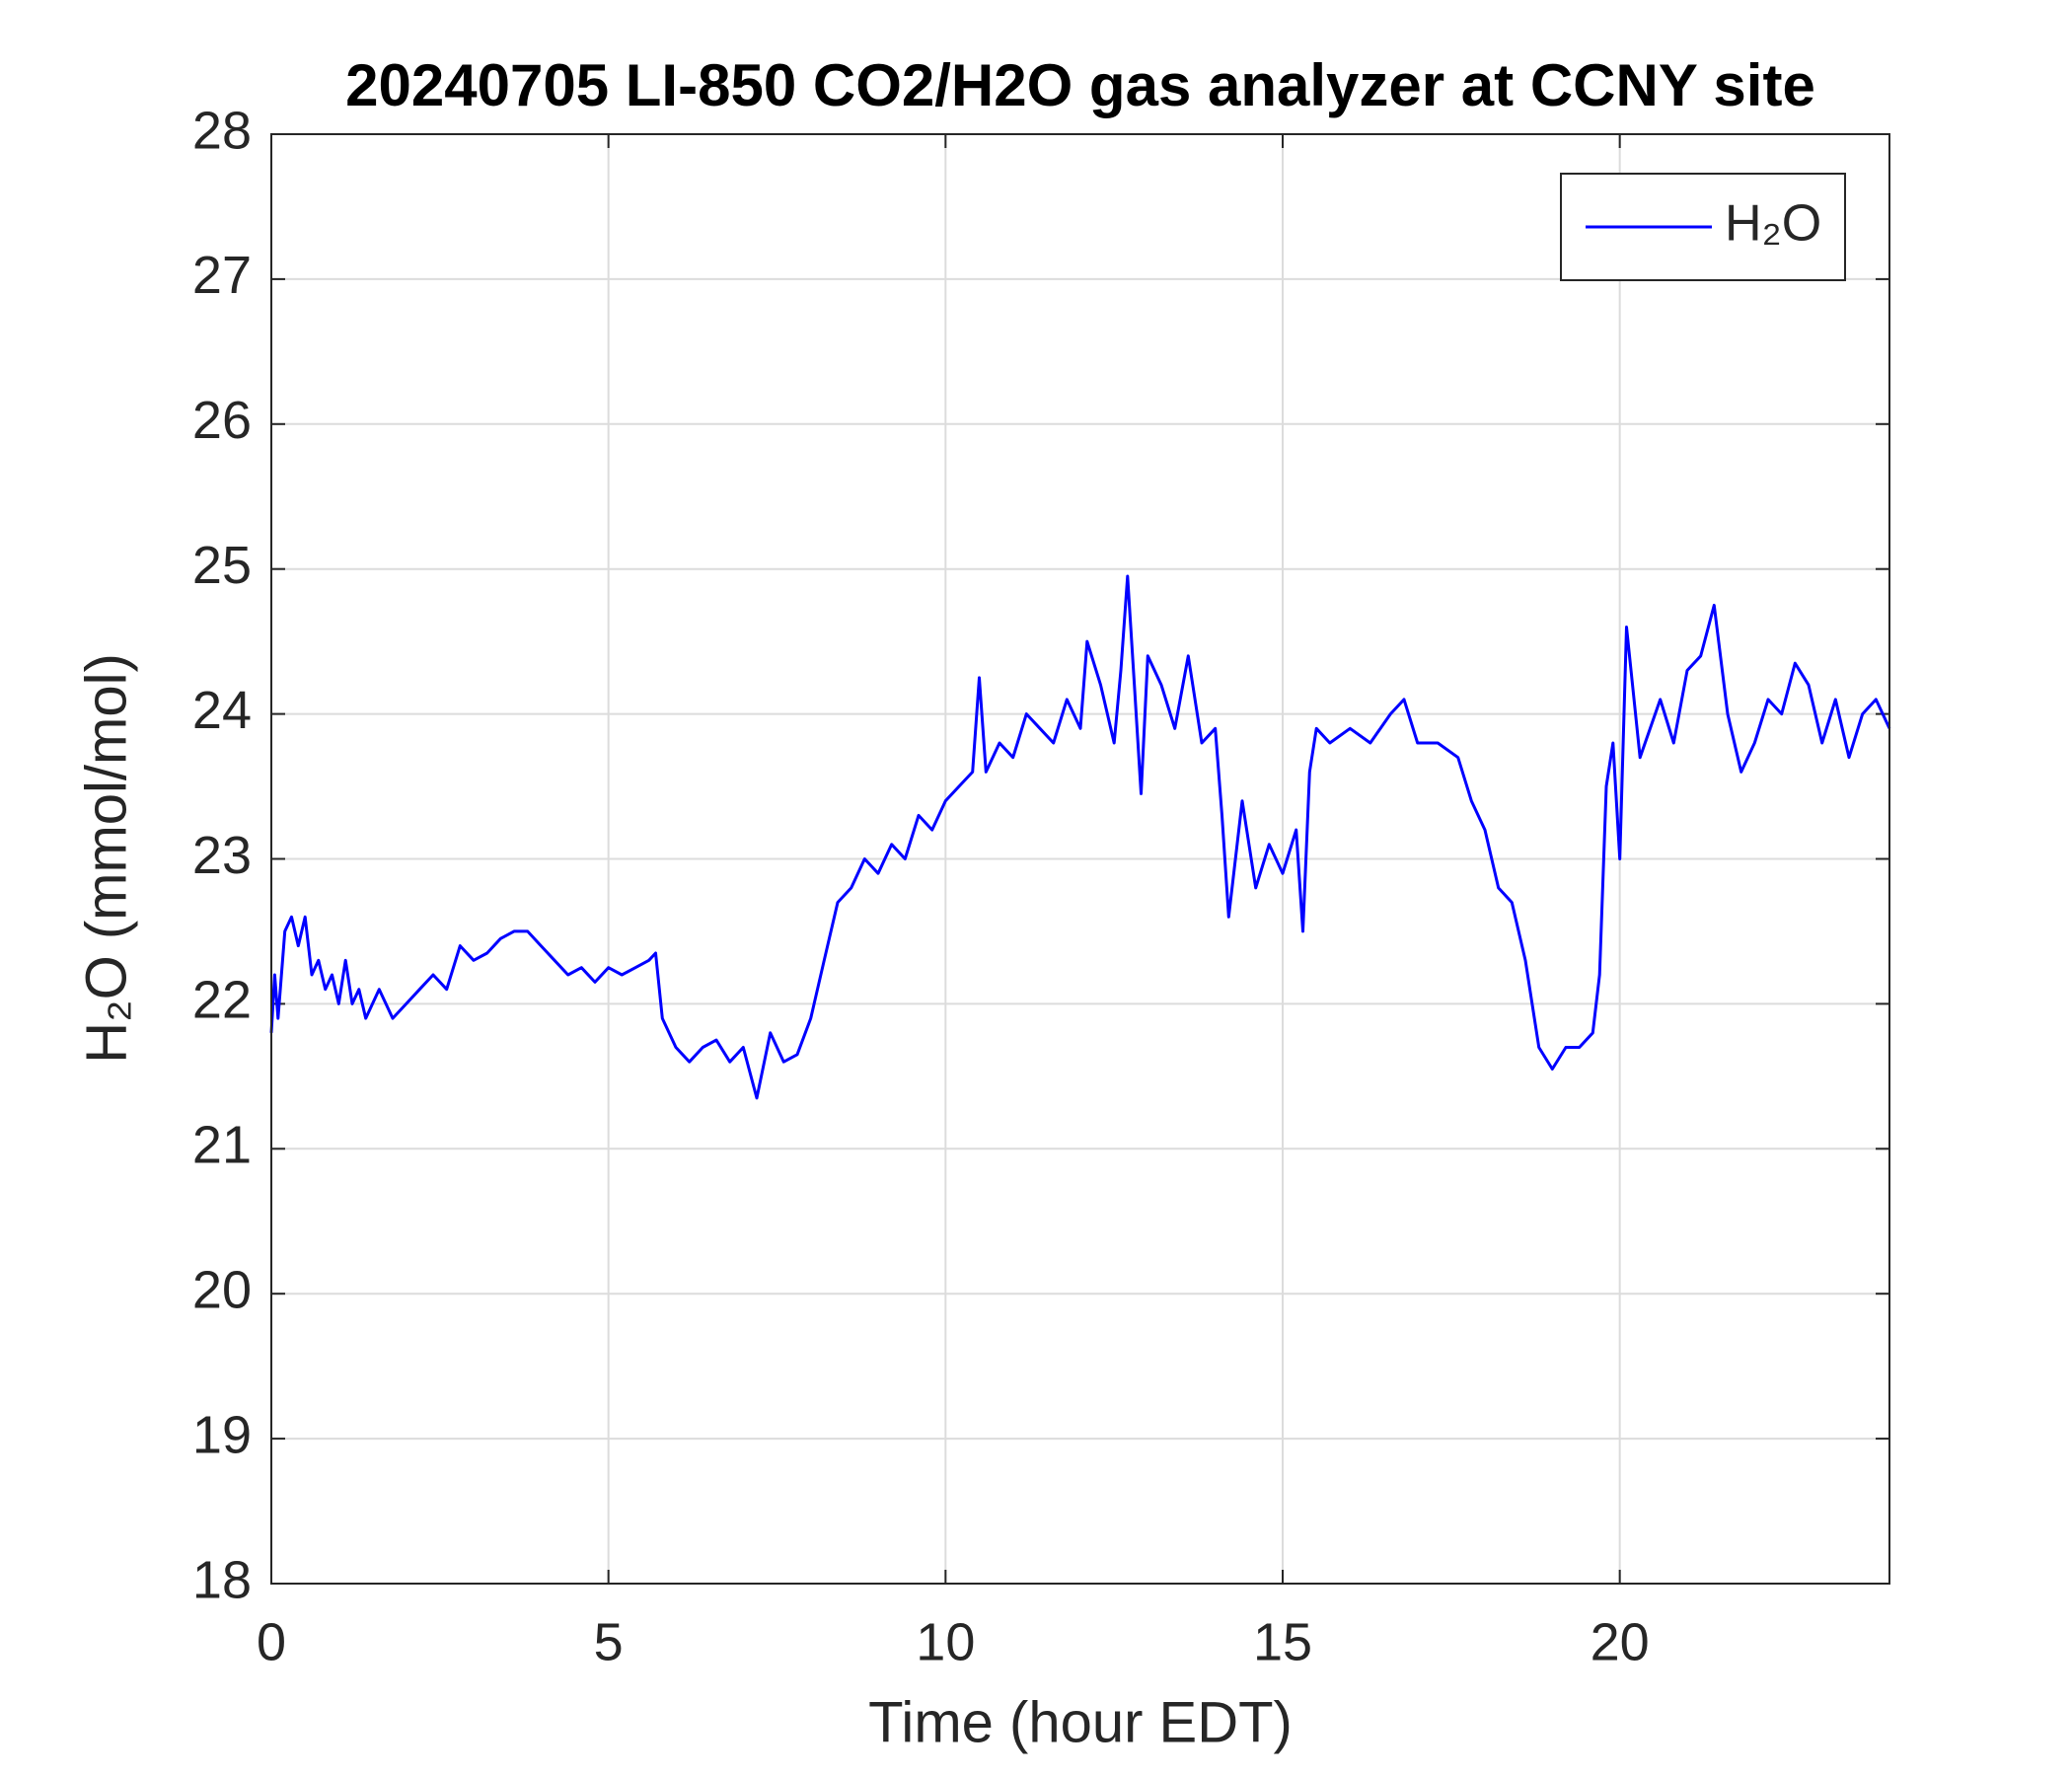 This screenshot has height=1776, width=2072. What do you see at coordinates (222, 1435) in the screenshot?
I see `y-tick-label: 19` at bounding box center [222, 1435].